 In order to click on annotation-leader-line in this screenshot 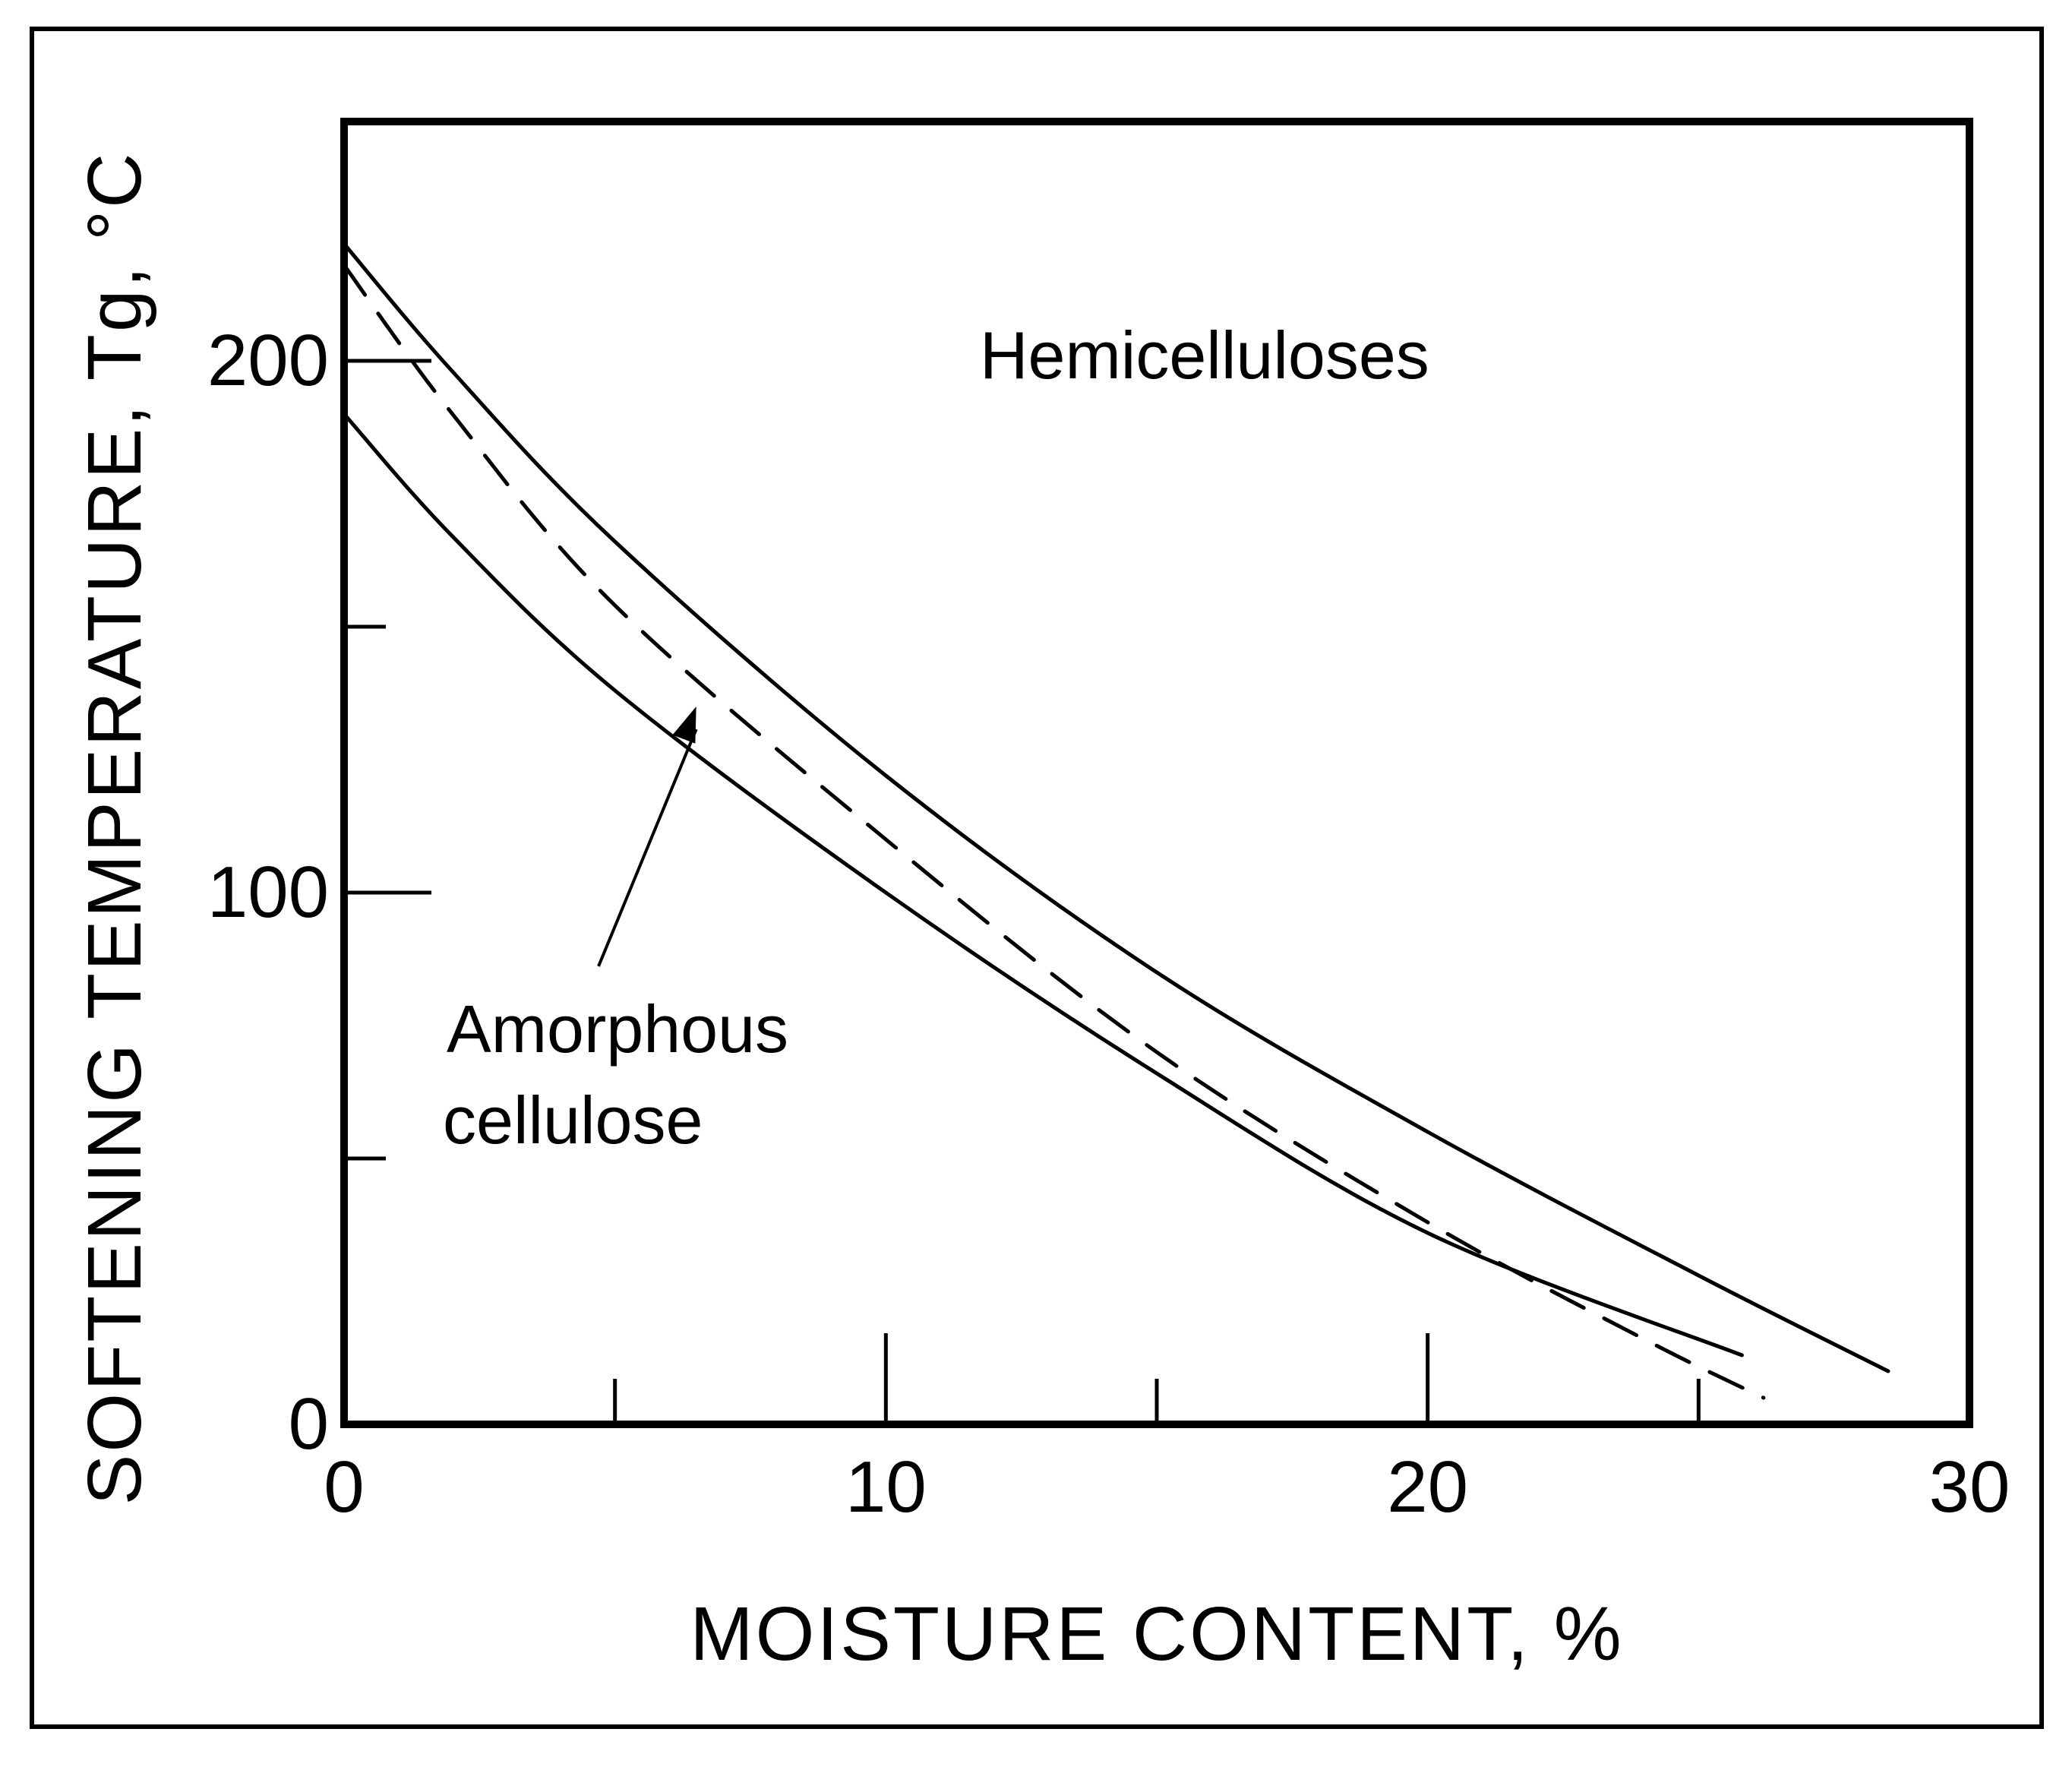, I will do `click(647, 848)`.